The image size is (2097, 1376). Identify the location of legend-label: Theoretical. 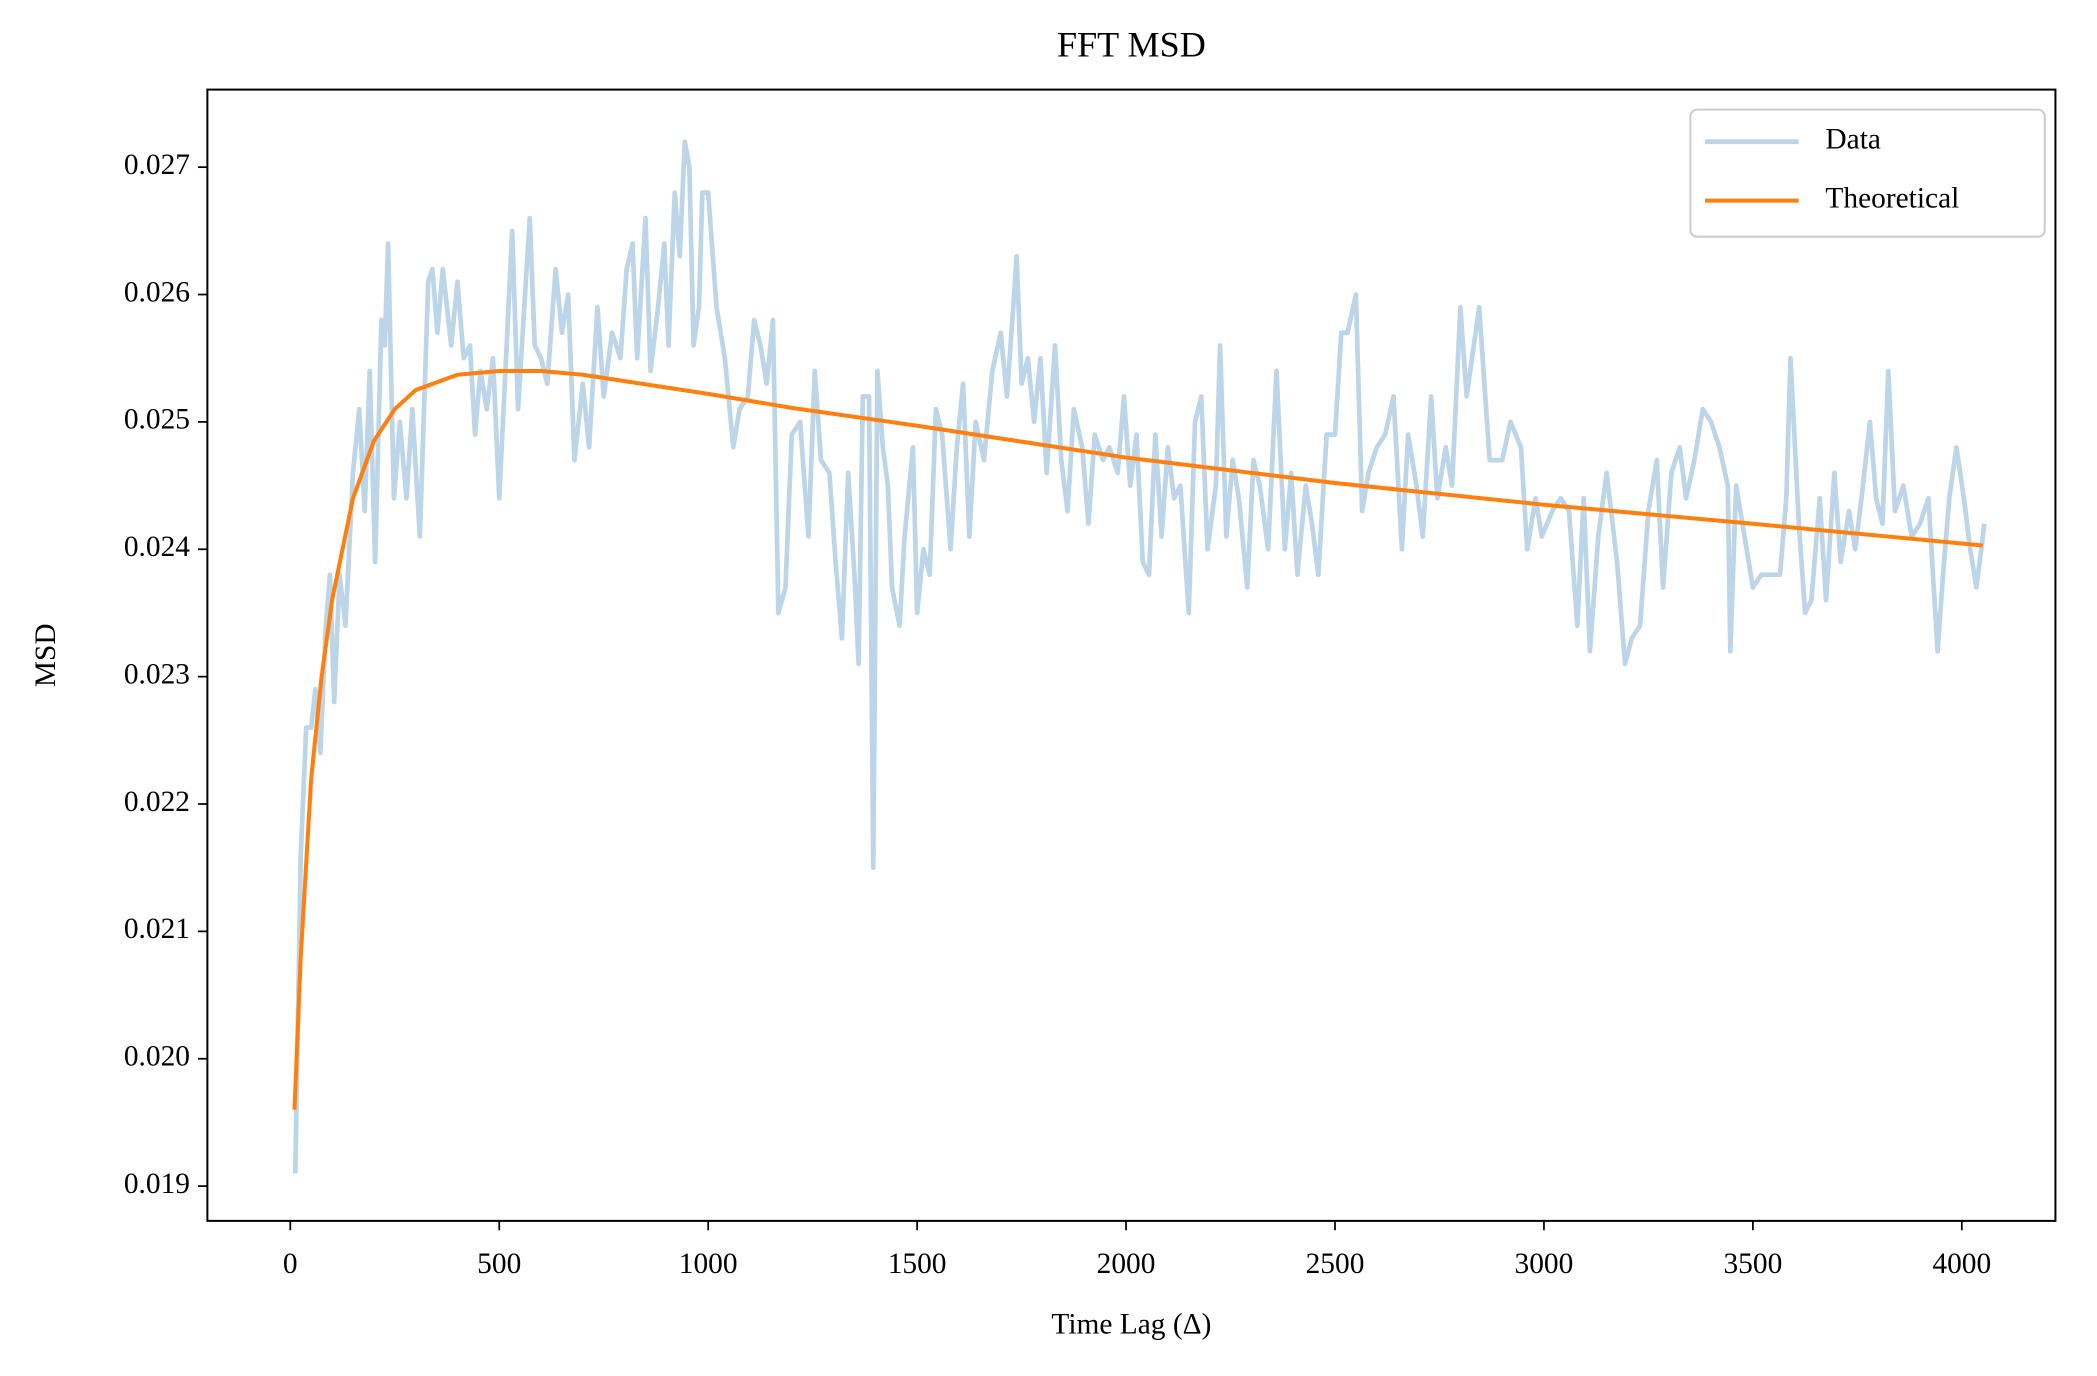
(1892, 198).